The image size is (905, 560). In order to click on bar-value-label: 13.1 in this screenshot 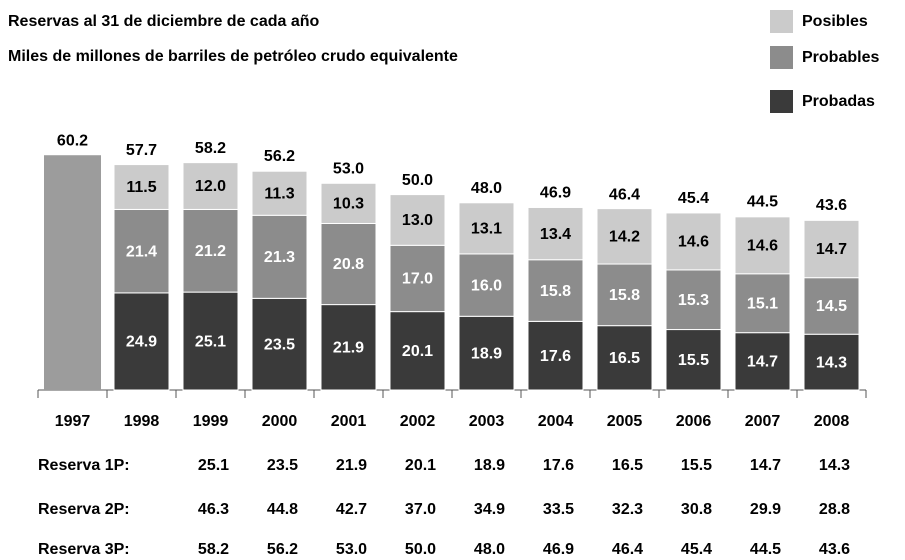, I will do `click(486, 229)`.